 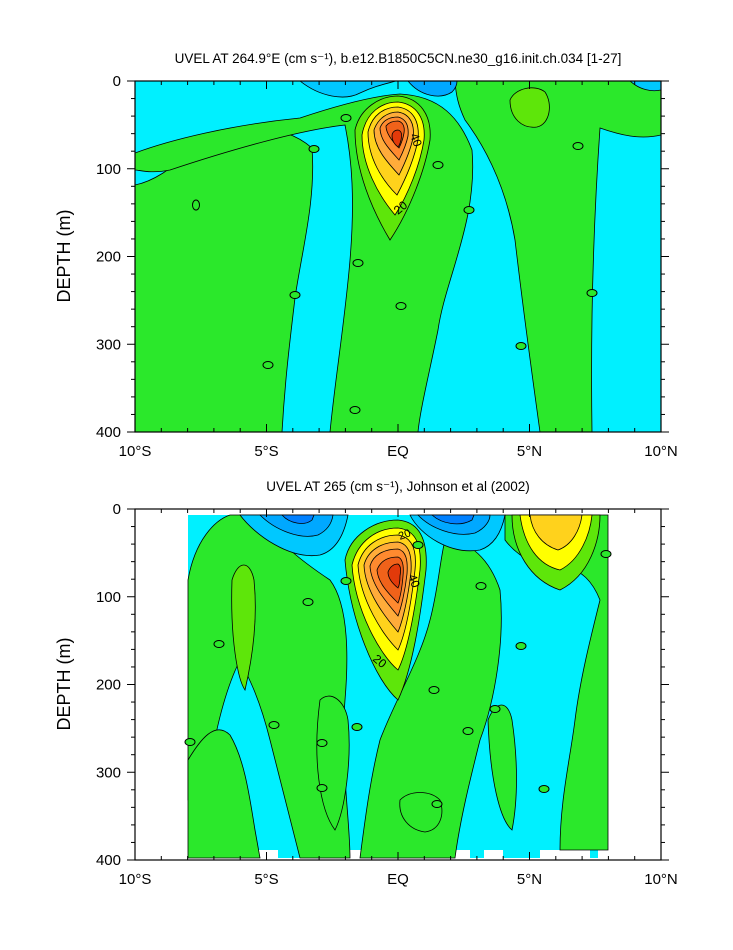 What do you see at coordinates (64, 684) in the screenshot?
I see `panel-obs-ylabel: DEPTH (m)` at bounding box center [64, 684].